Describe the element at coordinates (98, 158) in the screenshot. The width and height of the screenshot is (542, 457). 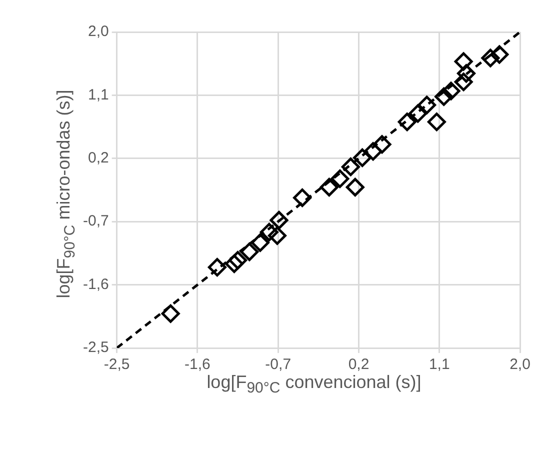
I see `y-tick-label: 0,2` at that location.